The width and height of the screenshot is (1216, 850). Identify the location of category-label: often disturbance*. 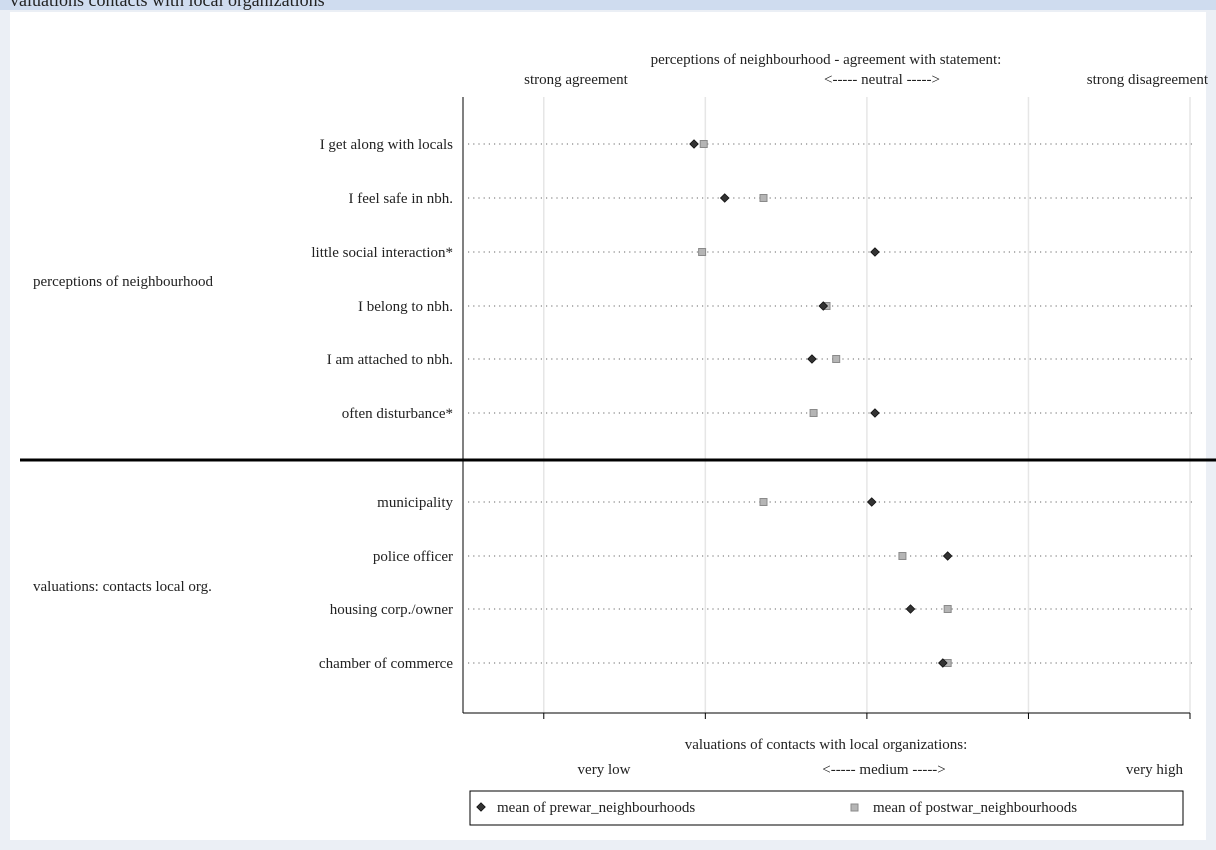
(397, 414).